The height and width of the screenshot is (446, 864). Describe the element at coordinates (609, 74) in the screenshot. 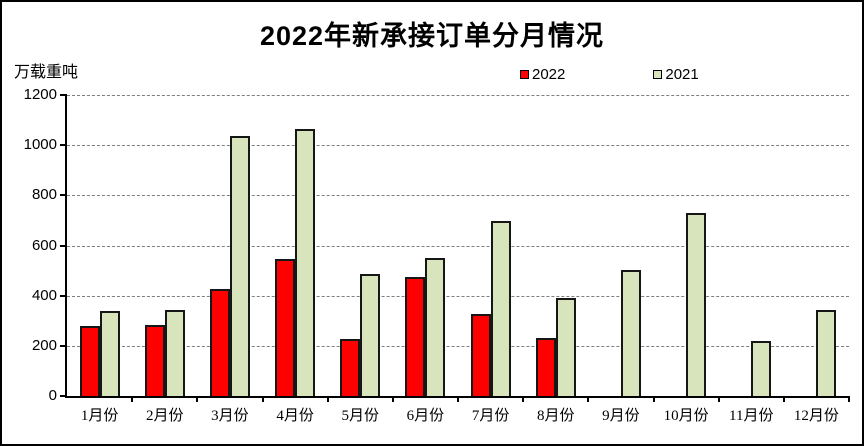

I see `legend: 2022 2021` at that location.